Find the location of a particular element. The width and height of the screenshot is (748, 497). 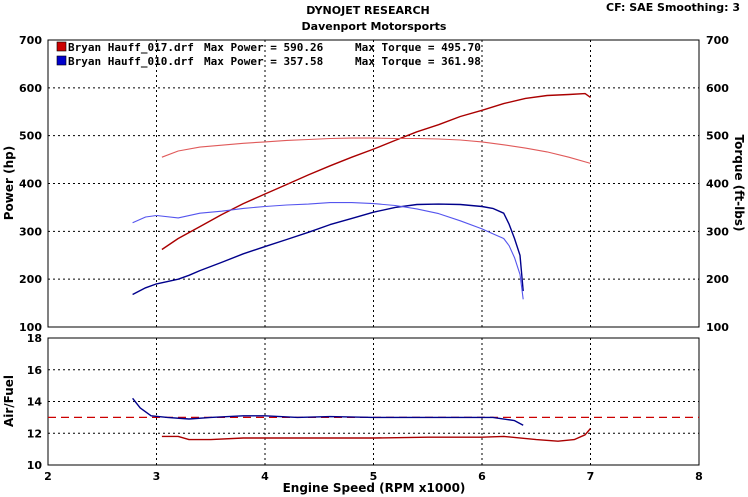

x-tick-label: 6 is located at coordinates (482, 476).